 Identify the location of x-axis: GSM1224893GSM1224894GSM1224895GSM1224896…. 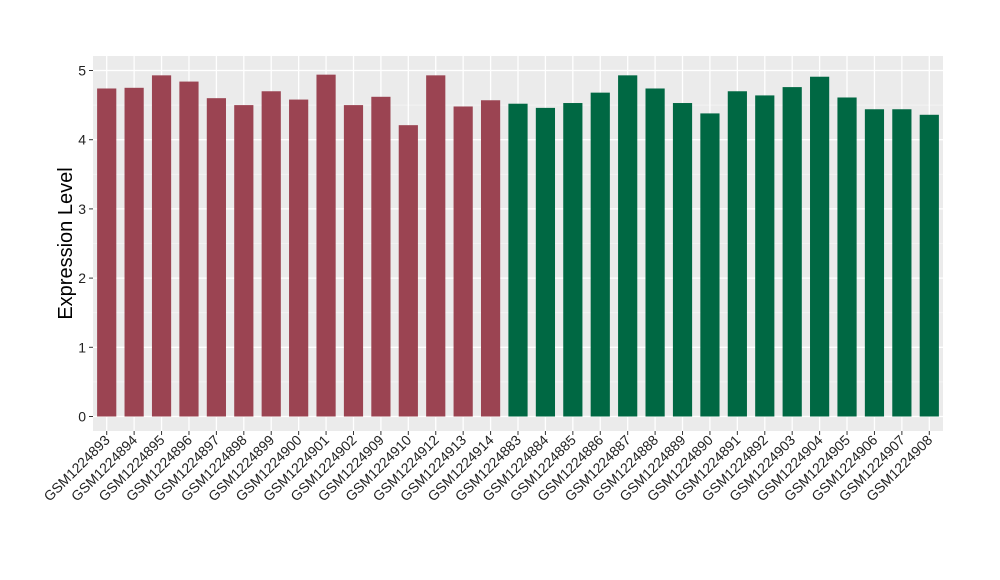
(488, 467).